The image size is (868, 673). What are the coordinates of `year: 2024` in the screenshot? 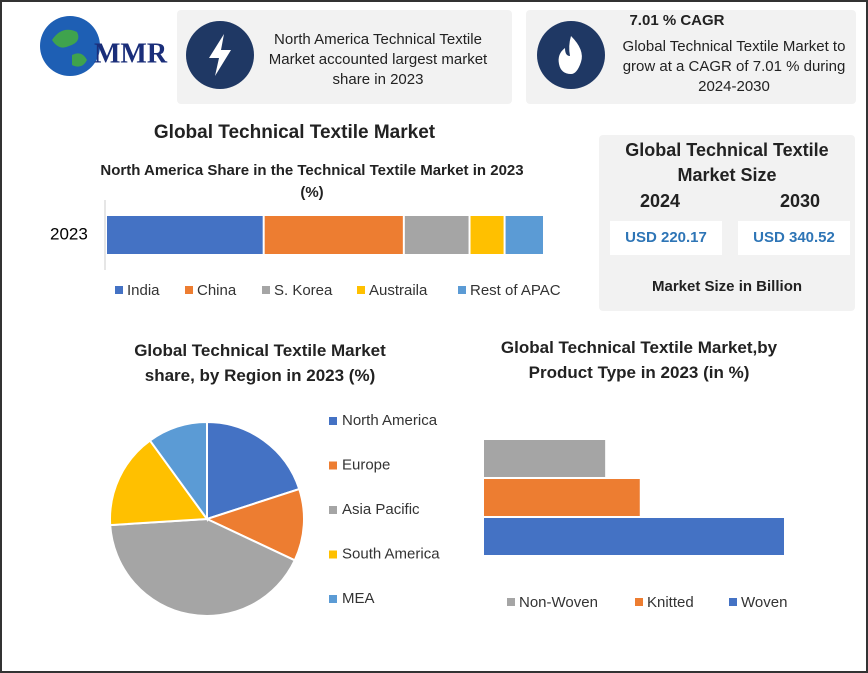 It's located at (660, 201).